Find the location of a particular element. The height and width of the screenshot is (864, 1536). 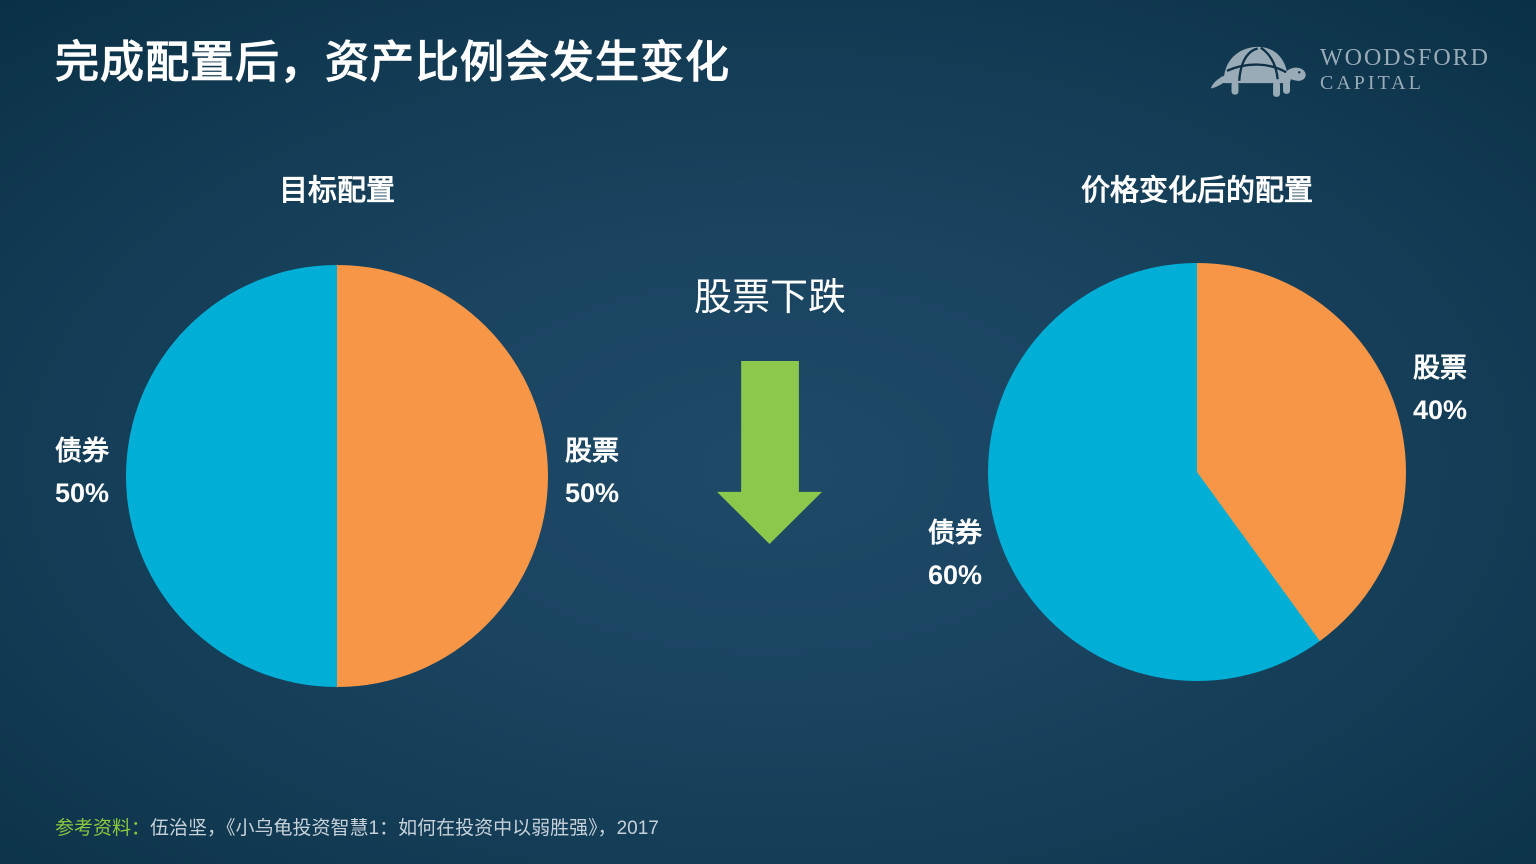

right-pie-stock-label: 股票 40% is located at coordinates (1440, 389).